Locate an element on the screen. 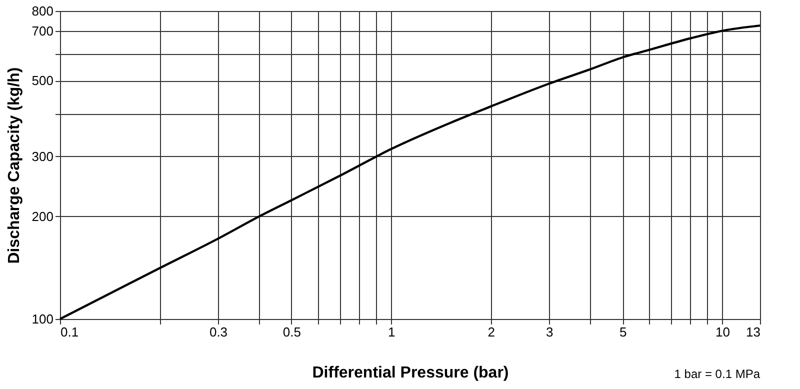  x-tick-label: 5 is located at coordinates (623, 332).